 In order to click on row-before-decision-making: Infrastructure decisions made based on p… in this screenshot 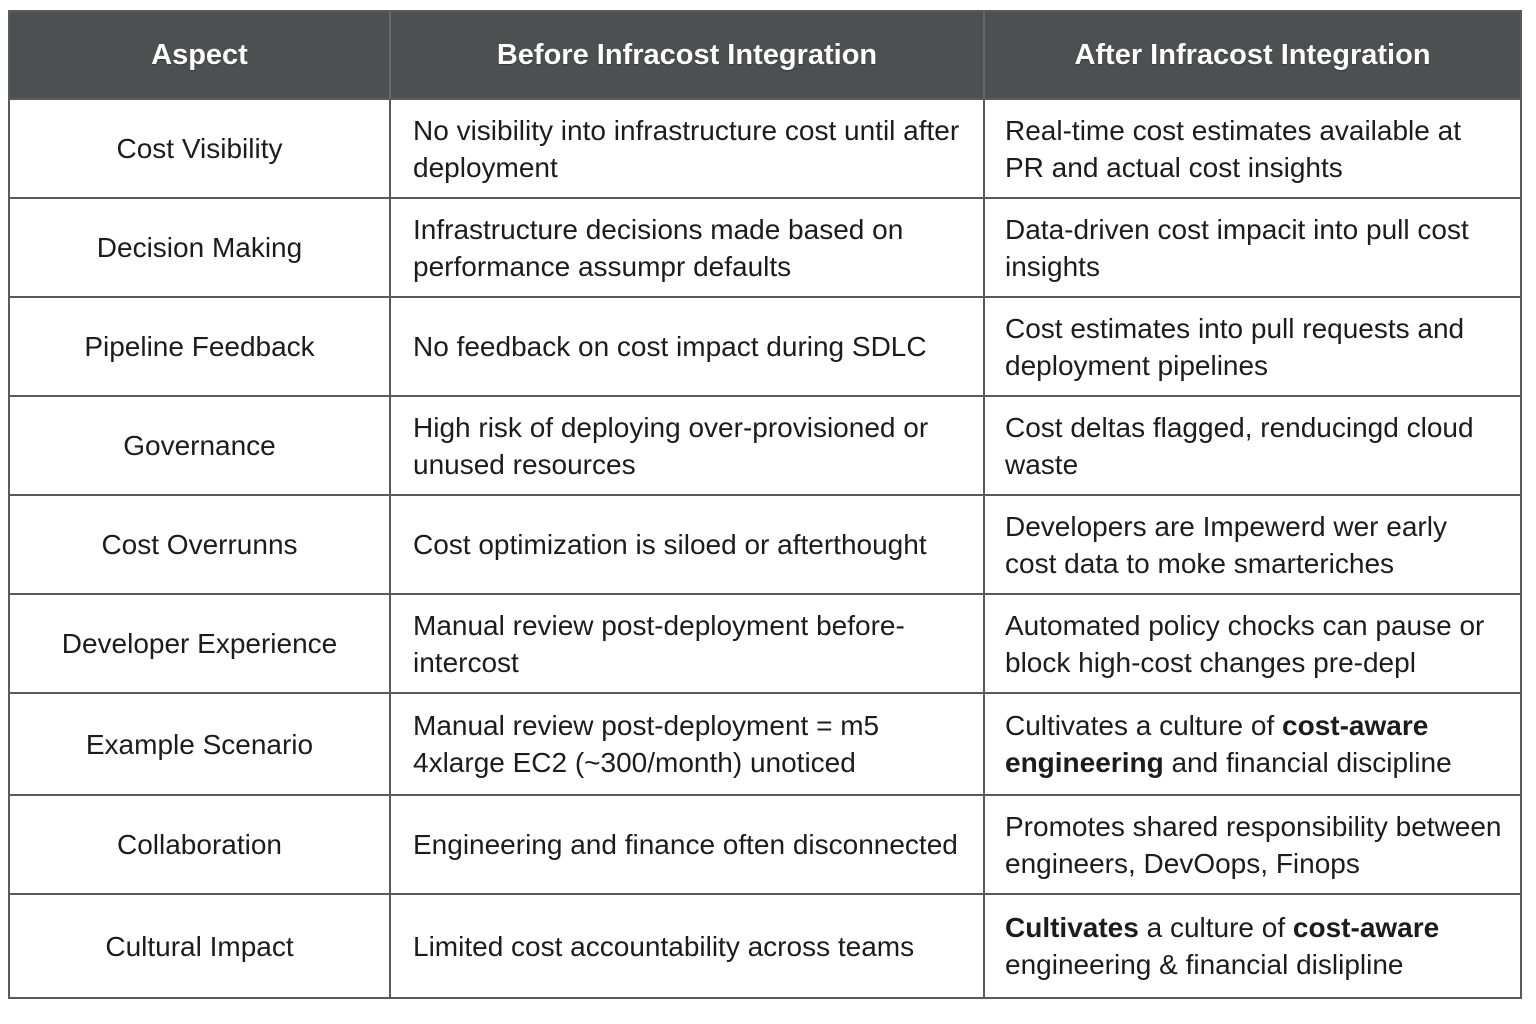, I will do `click(688, 246)`.